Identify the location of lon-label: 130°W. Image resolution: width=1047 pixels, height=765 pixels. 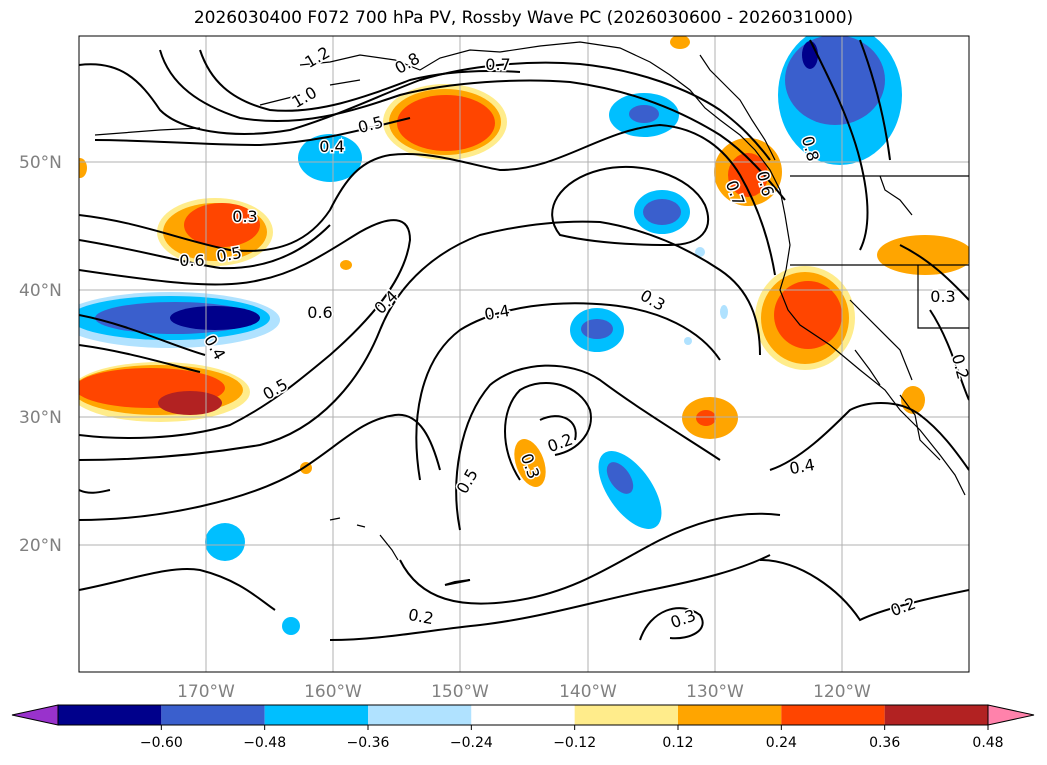
(715, 692).